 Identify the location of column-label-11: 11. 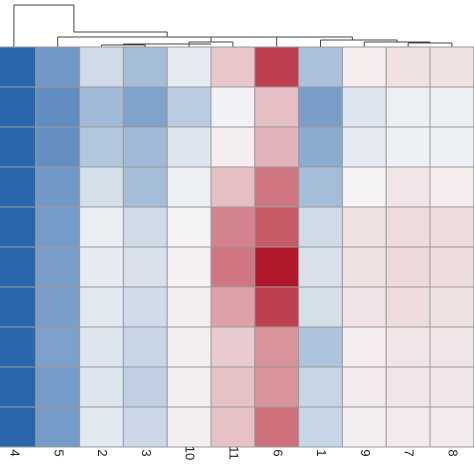
(233, 453).